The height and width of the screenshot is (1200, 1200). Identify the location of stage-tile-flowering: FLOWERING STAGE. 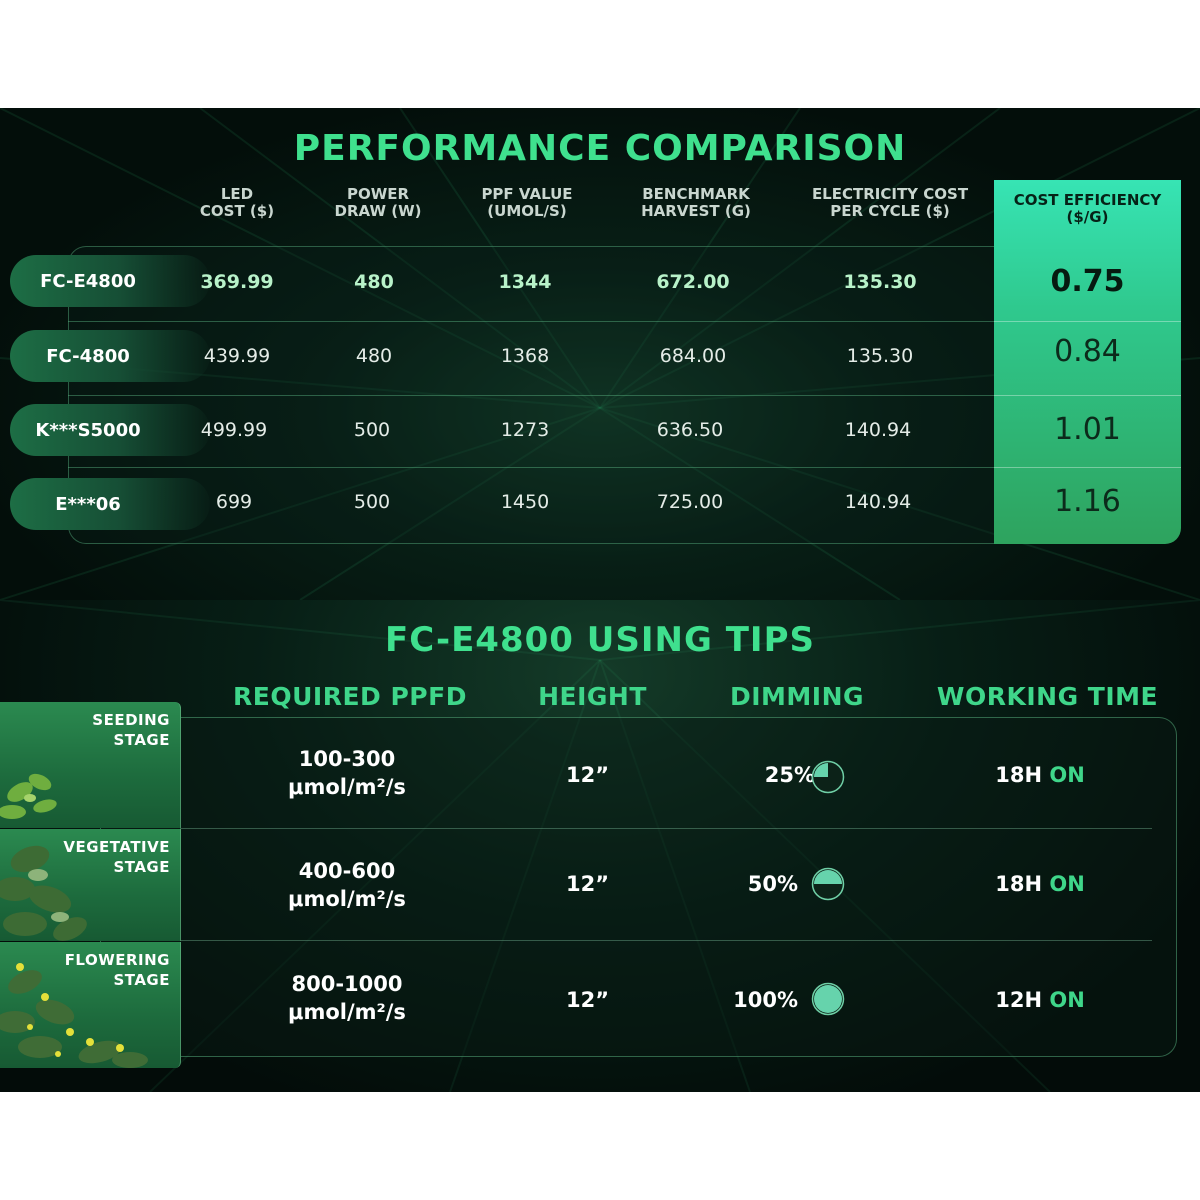
(90, 1005).